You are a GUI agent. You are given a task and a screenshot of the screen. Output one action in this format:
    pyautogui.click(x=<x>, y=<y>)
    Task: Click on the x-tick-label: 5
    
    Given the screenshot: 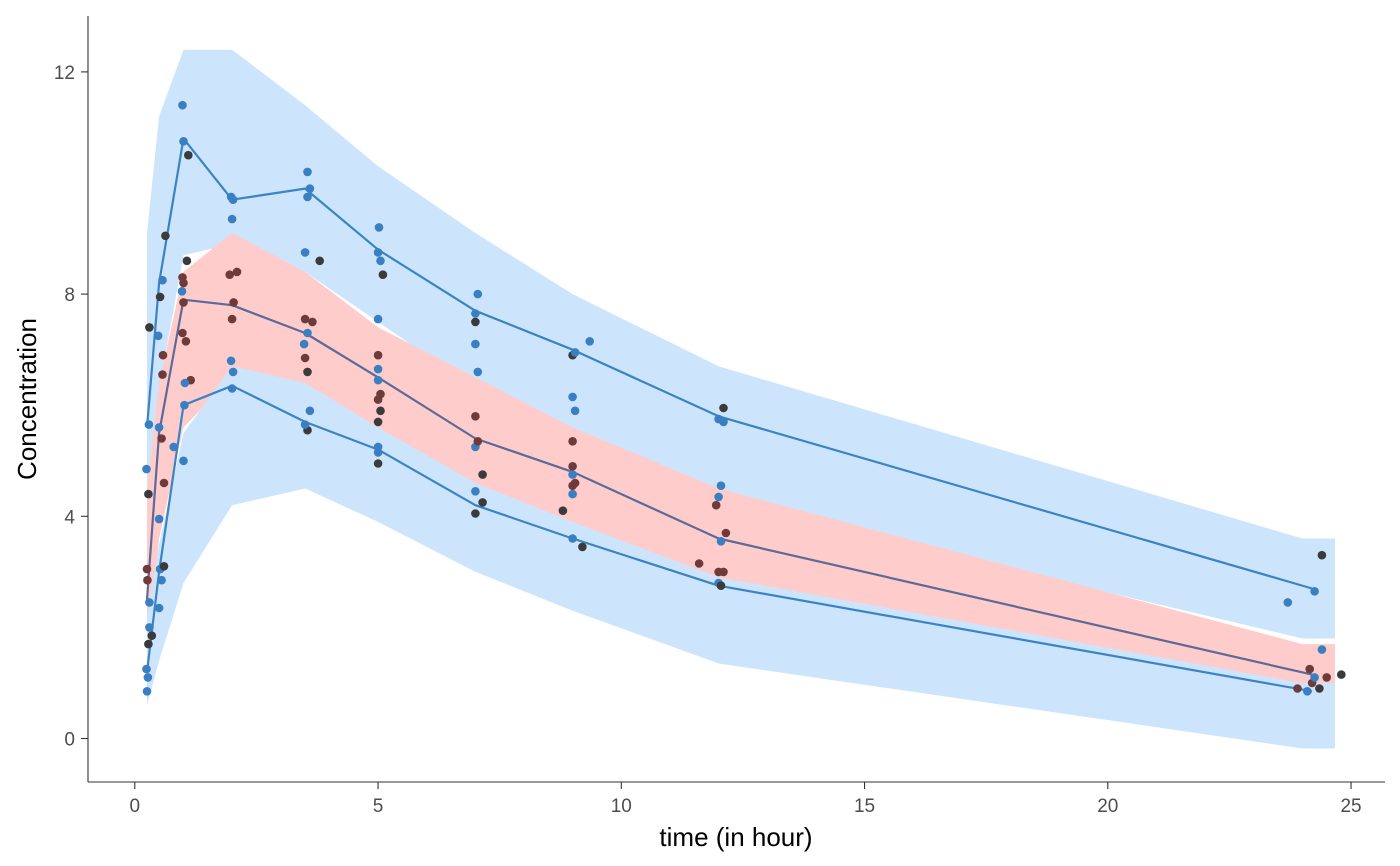 What is the action you would take?
    pyautogui.click(x=378, y=806)
    